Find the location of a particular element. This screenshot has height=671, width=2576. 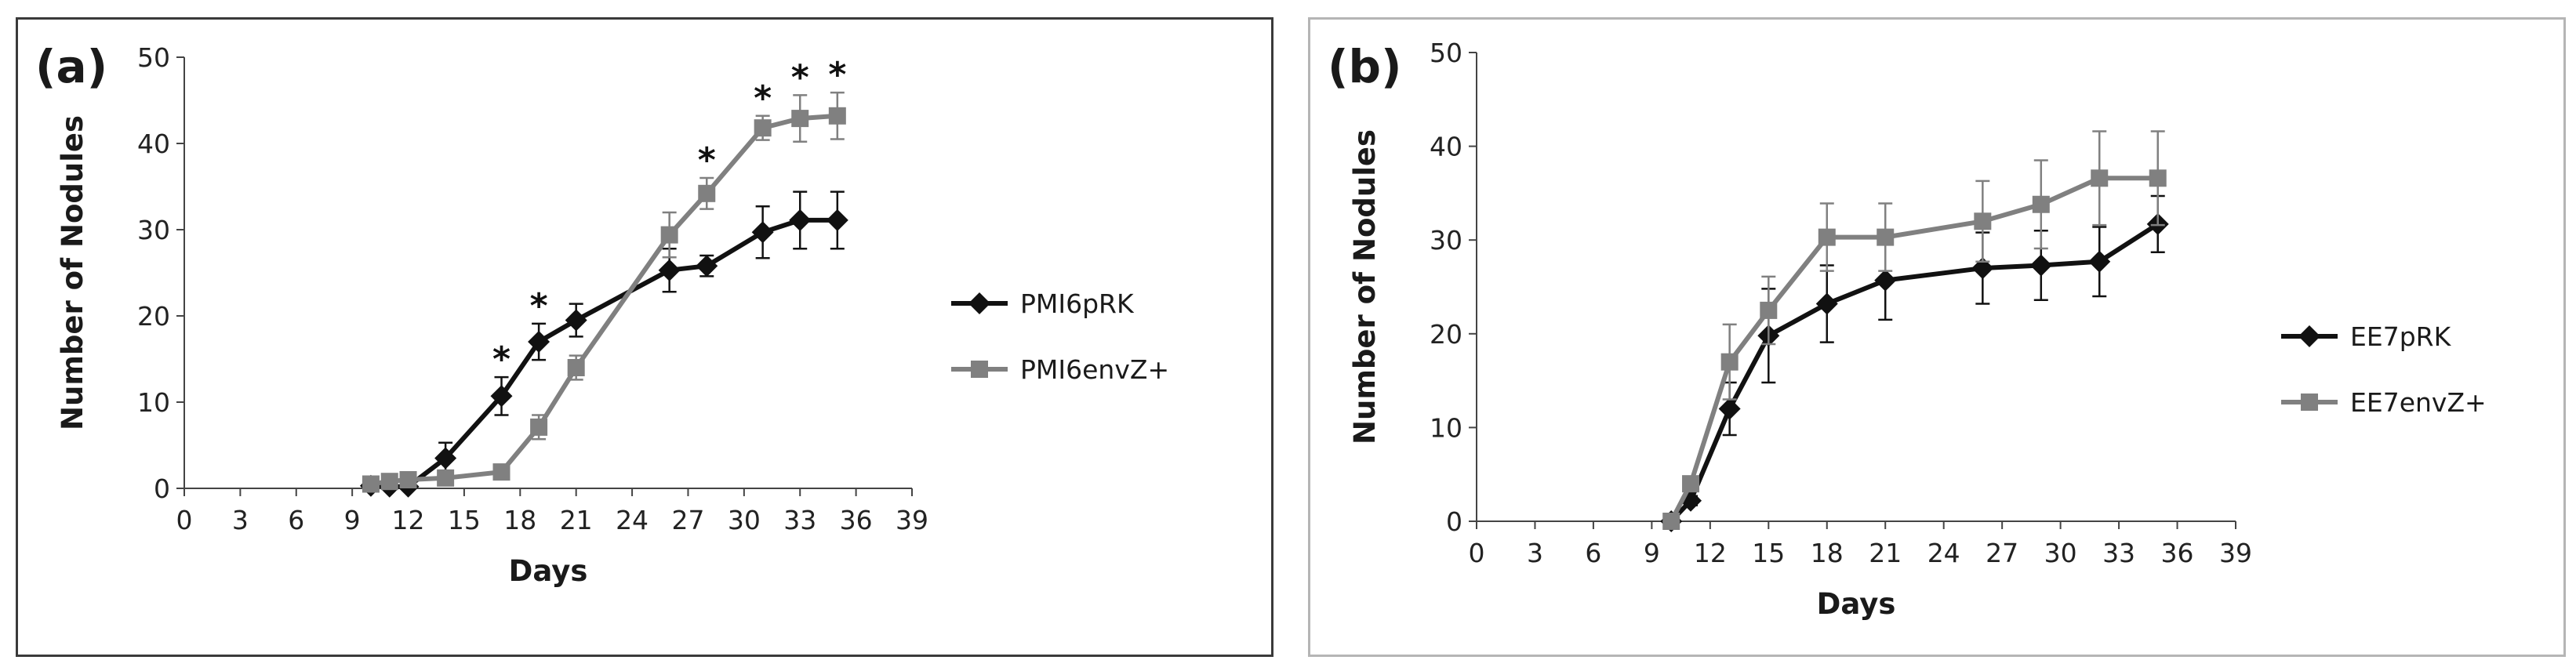

series-PMI6envZ+ is located at coordinates (604, 292).